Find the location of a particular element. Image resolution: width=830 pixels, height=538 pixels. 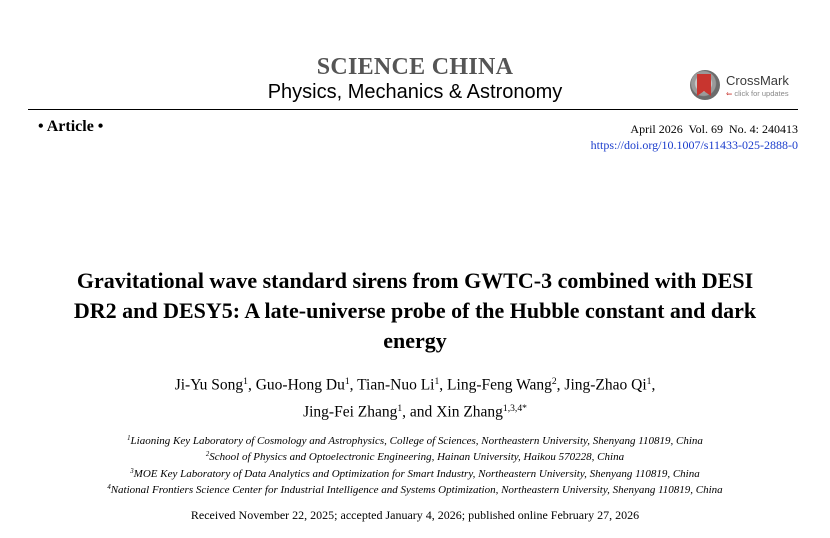

author-name: Tian-Nuo Li is located at coordinates (396, 385).